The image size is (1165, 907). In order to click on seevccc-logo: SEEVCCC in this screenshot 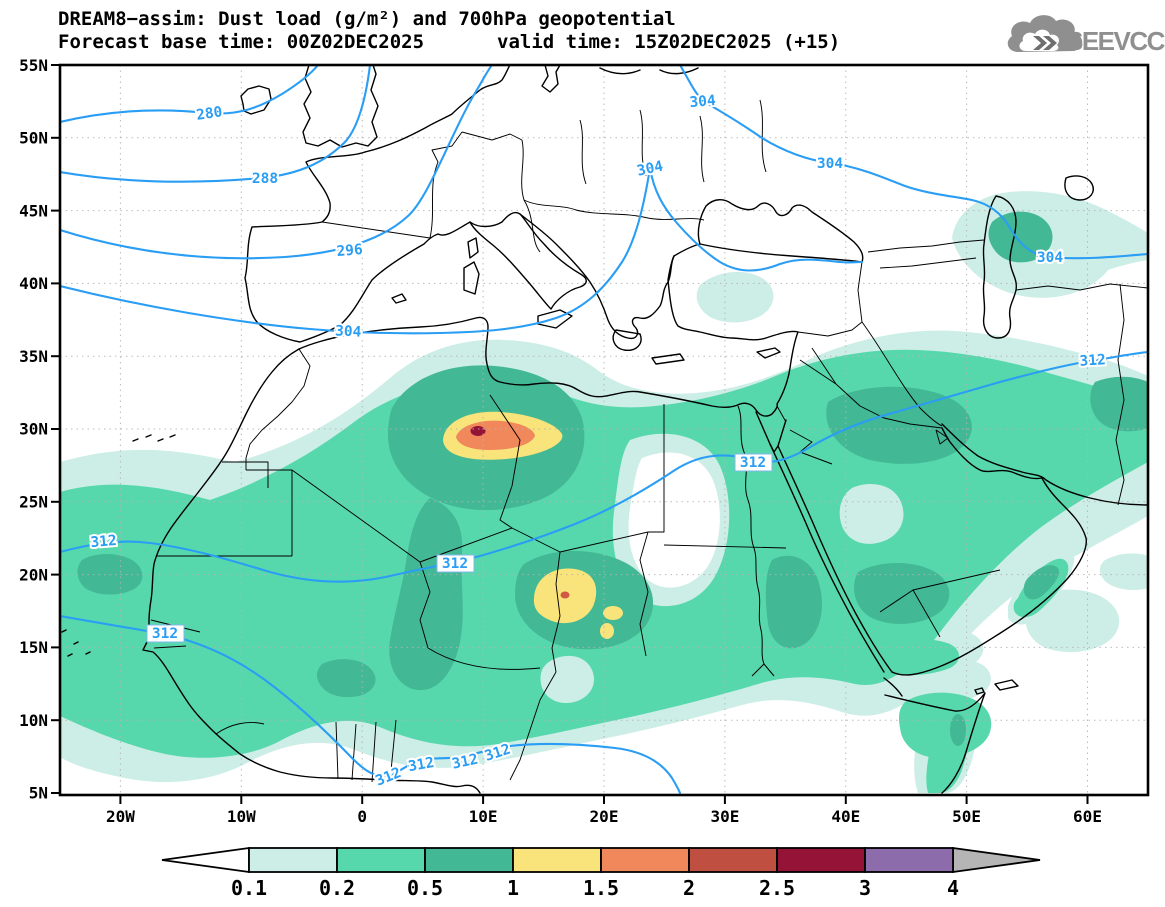, I will do `click(1086, 35)`.